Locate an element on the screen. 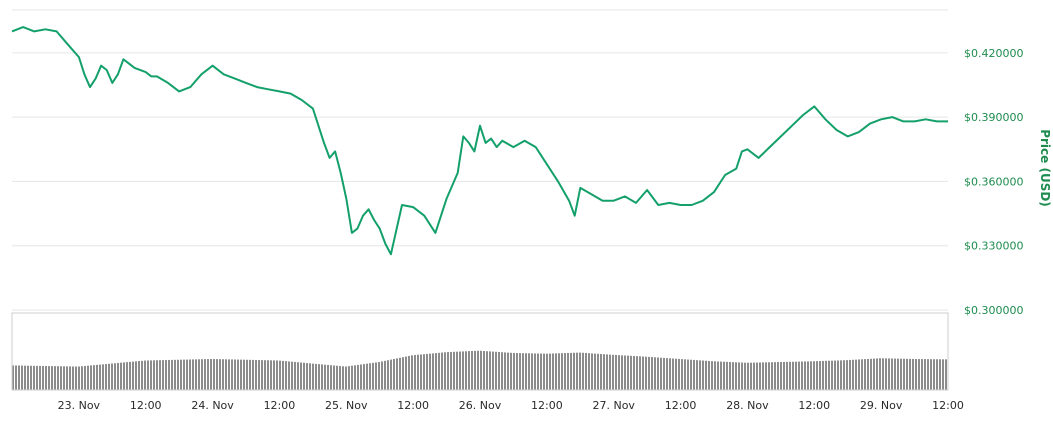  x-tick-label-1: 12:00 is located at coordinates (146, 405).